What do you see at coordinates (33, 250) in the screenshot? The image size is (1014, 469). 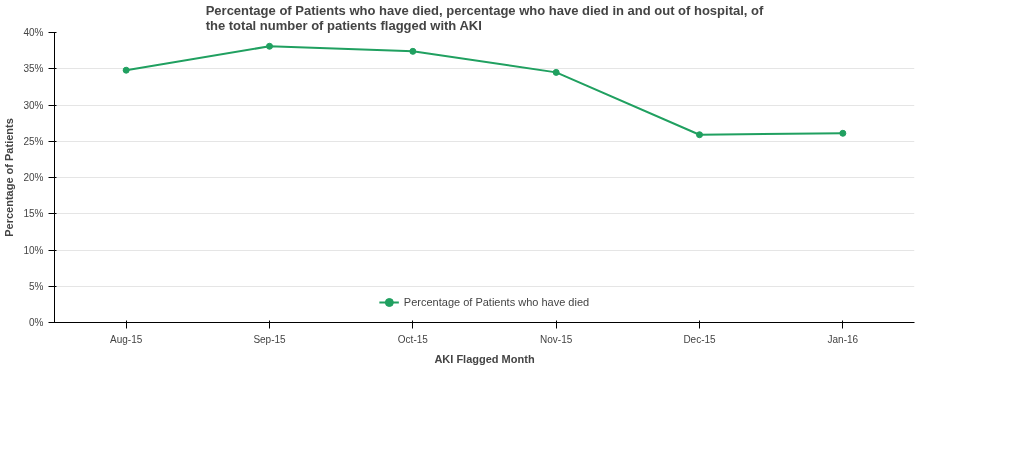 I see `y-tick-label: 10%` at bounding box center [33, 250].